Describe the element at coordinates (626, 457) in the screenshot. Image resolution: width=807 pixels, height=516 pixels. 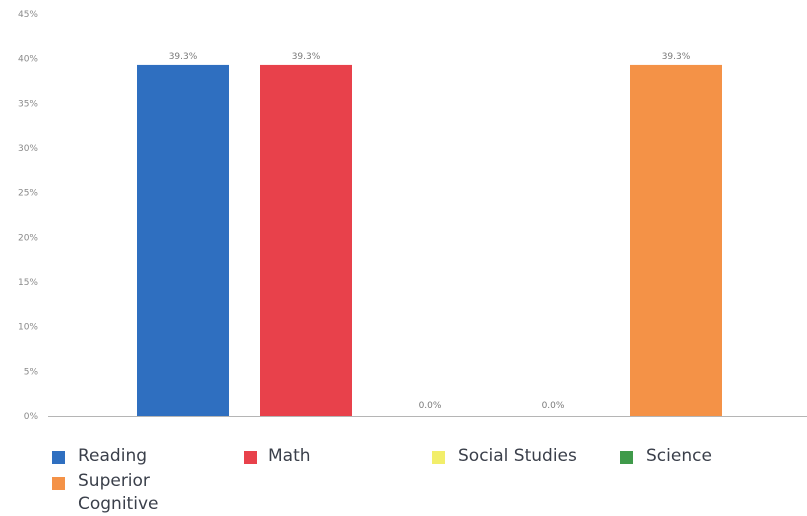
I see `legend-swatch-science` at that location.